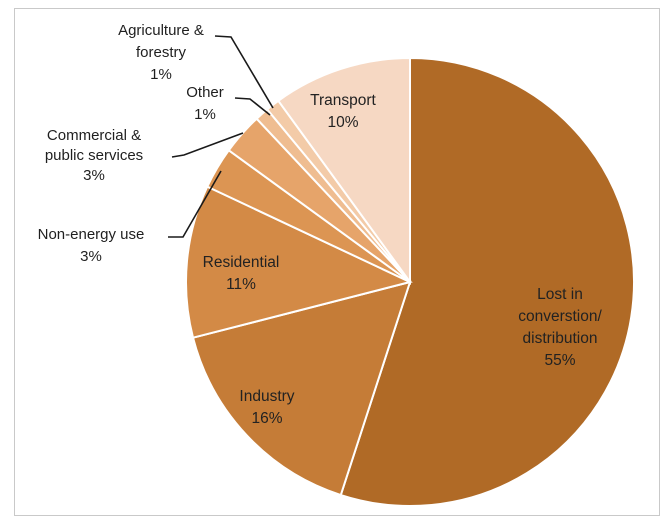  I want to click on slice-label: Lost in converstion/distribution 55%, so click(560, 327).